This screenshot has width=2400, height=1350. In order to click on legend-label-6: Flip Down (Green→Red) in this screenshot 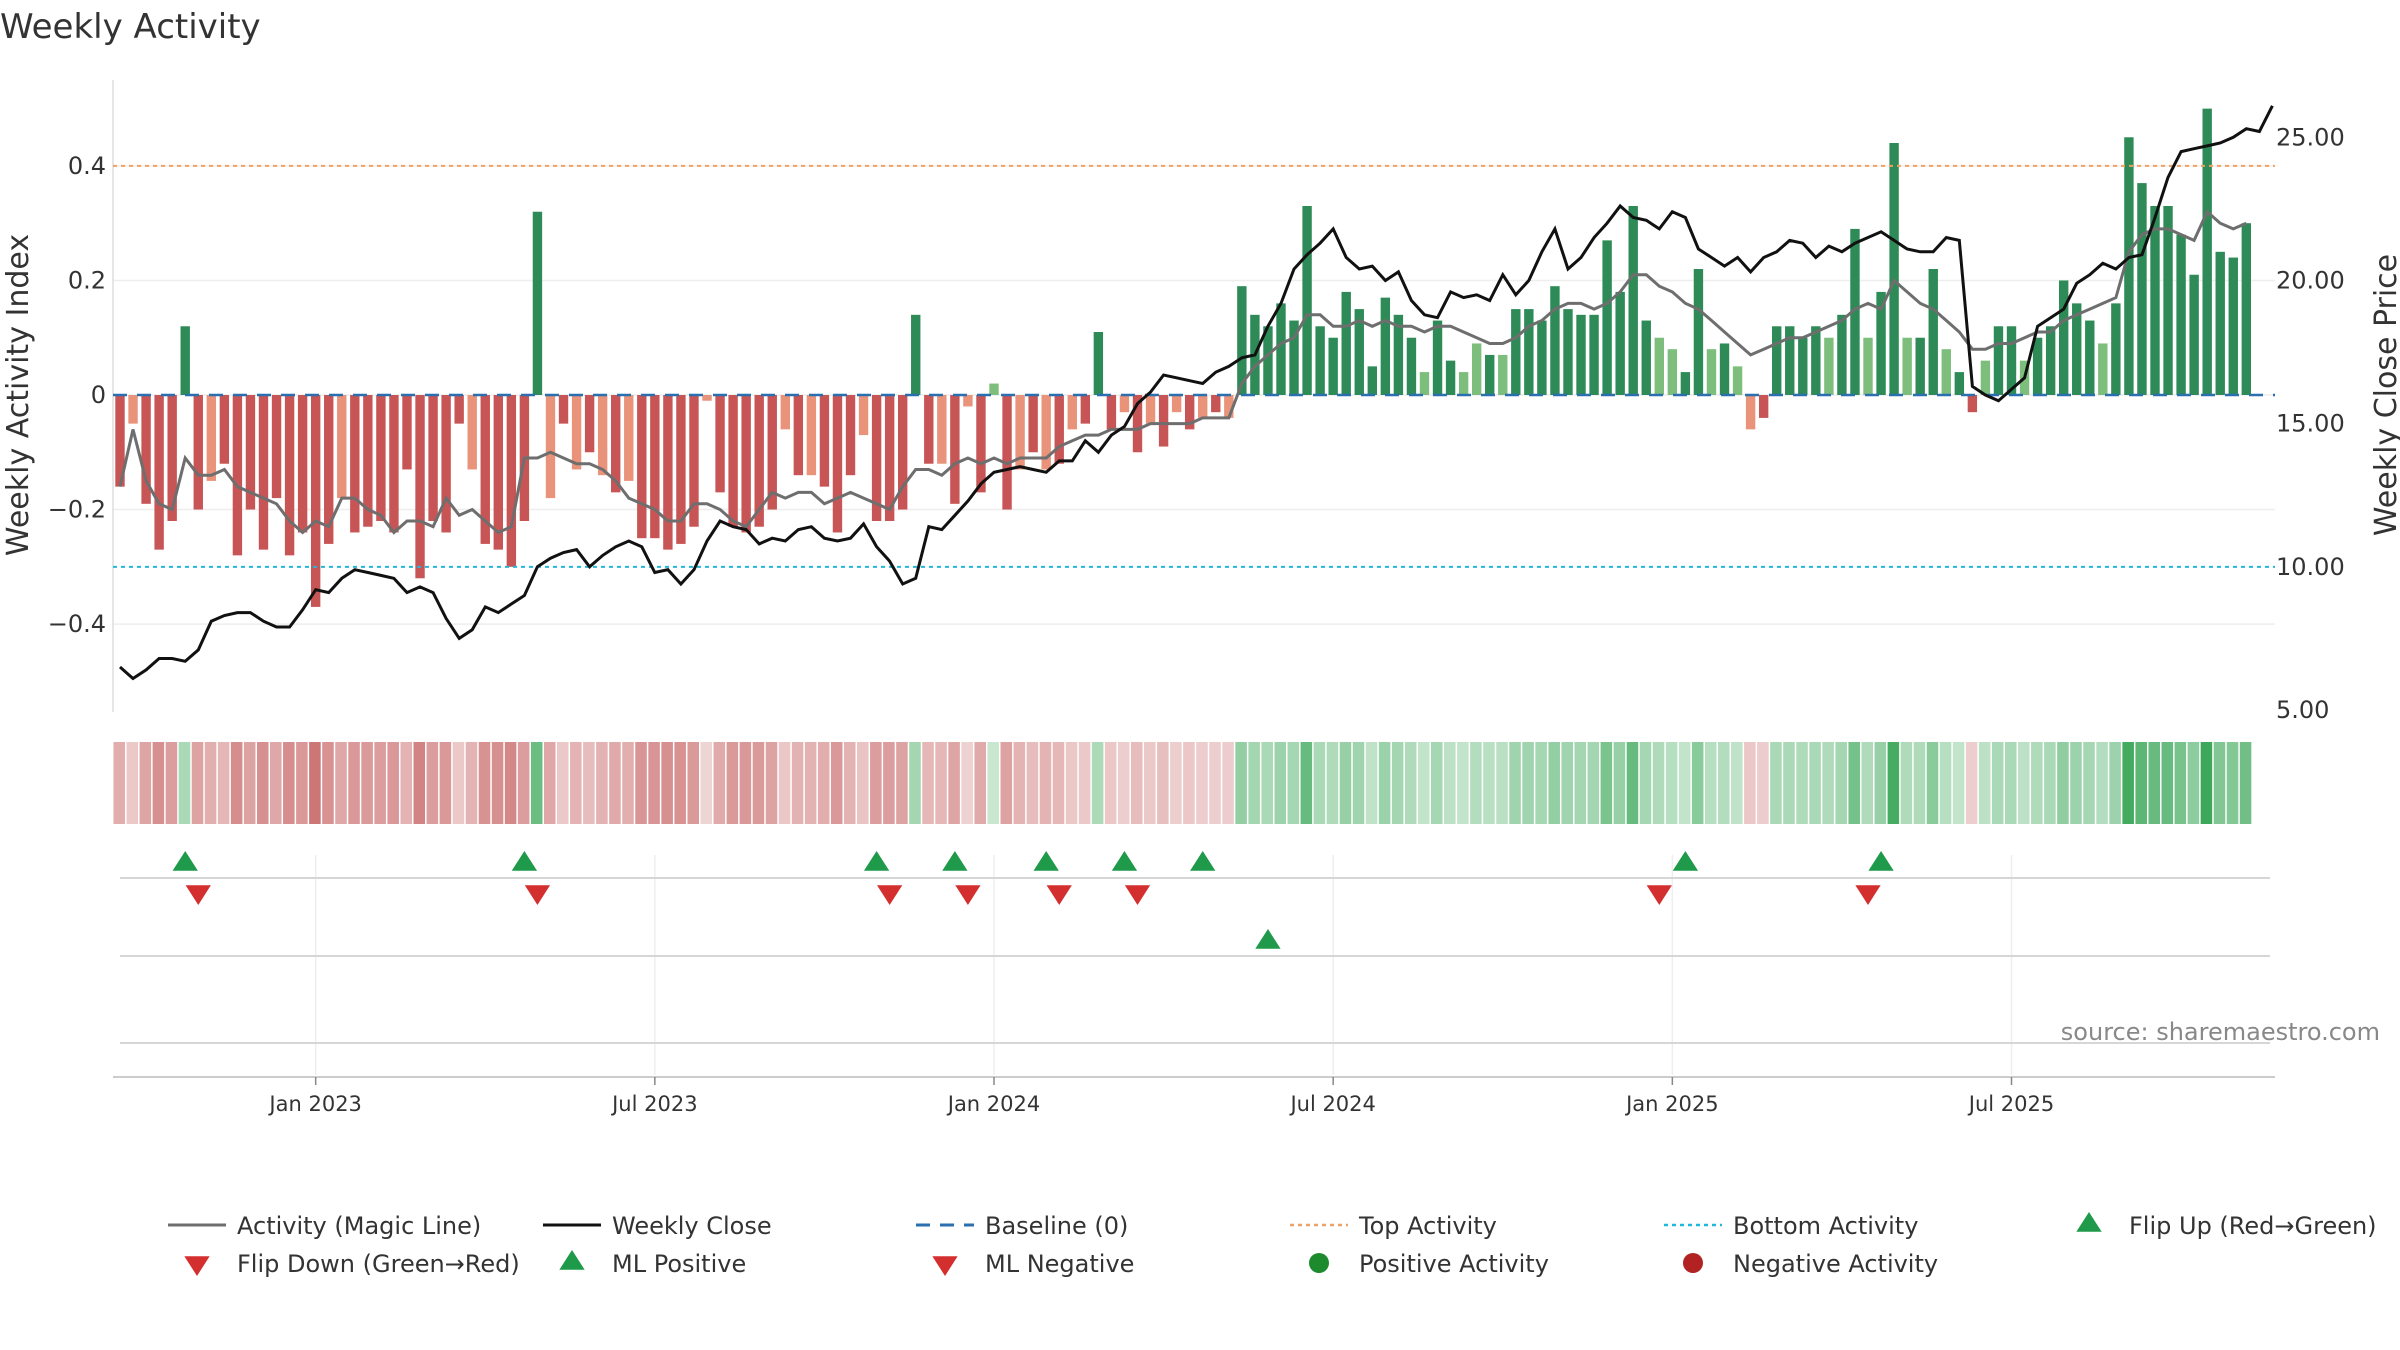, I will do `click(378, 1264)`.